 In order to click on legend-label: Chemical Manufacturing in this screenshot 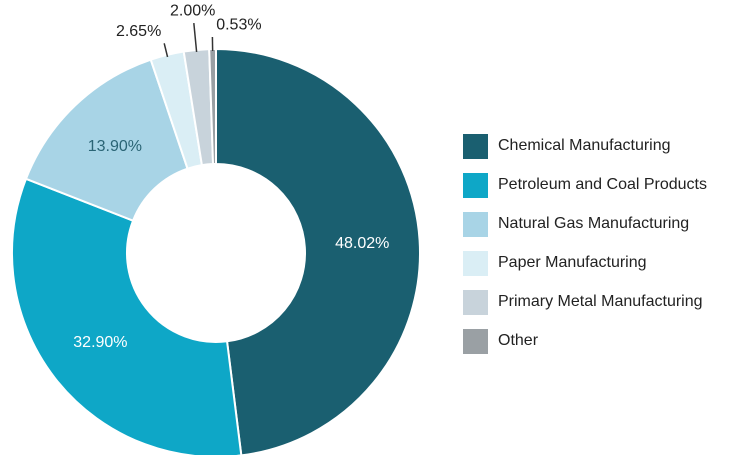, I will do `click(584, 145)`.